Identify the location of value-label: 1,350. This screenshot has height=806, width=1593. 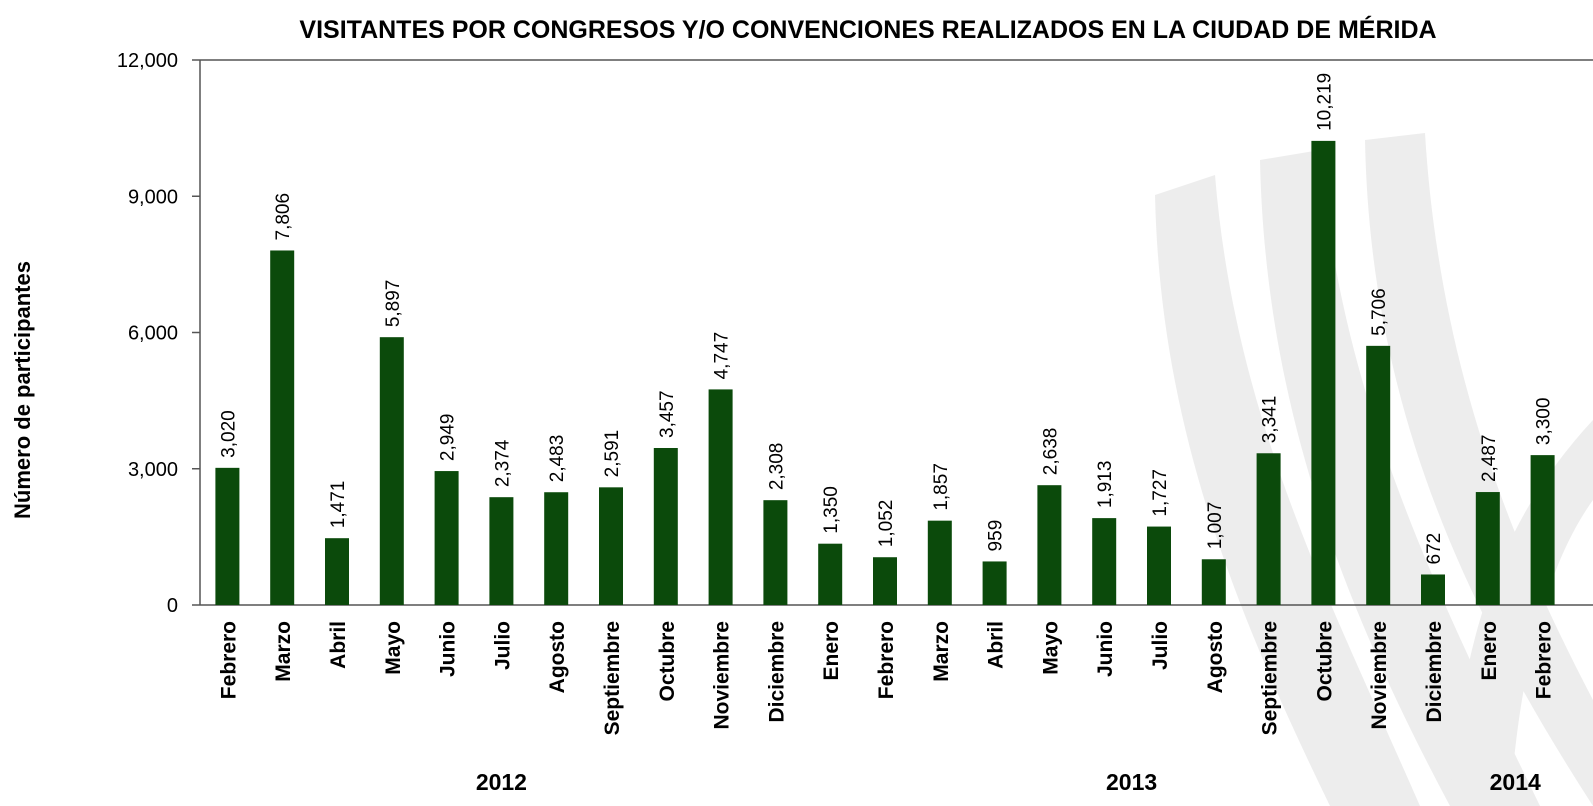
(831, 510).